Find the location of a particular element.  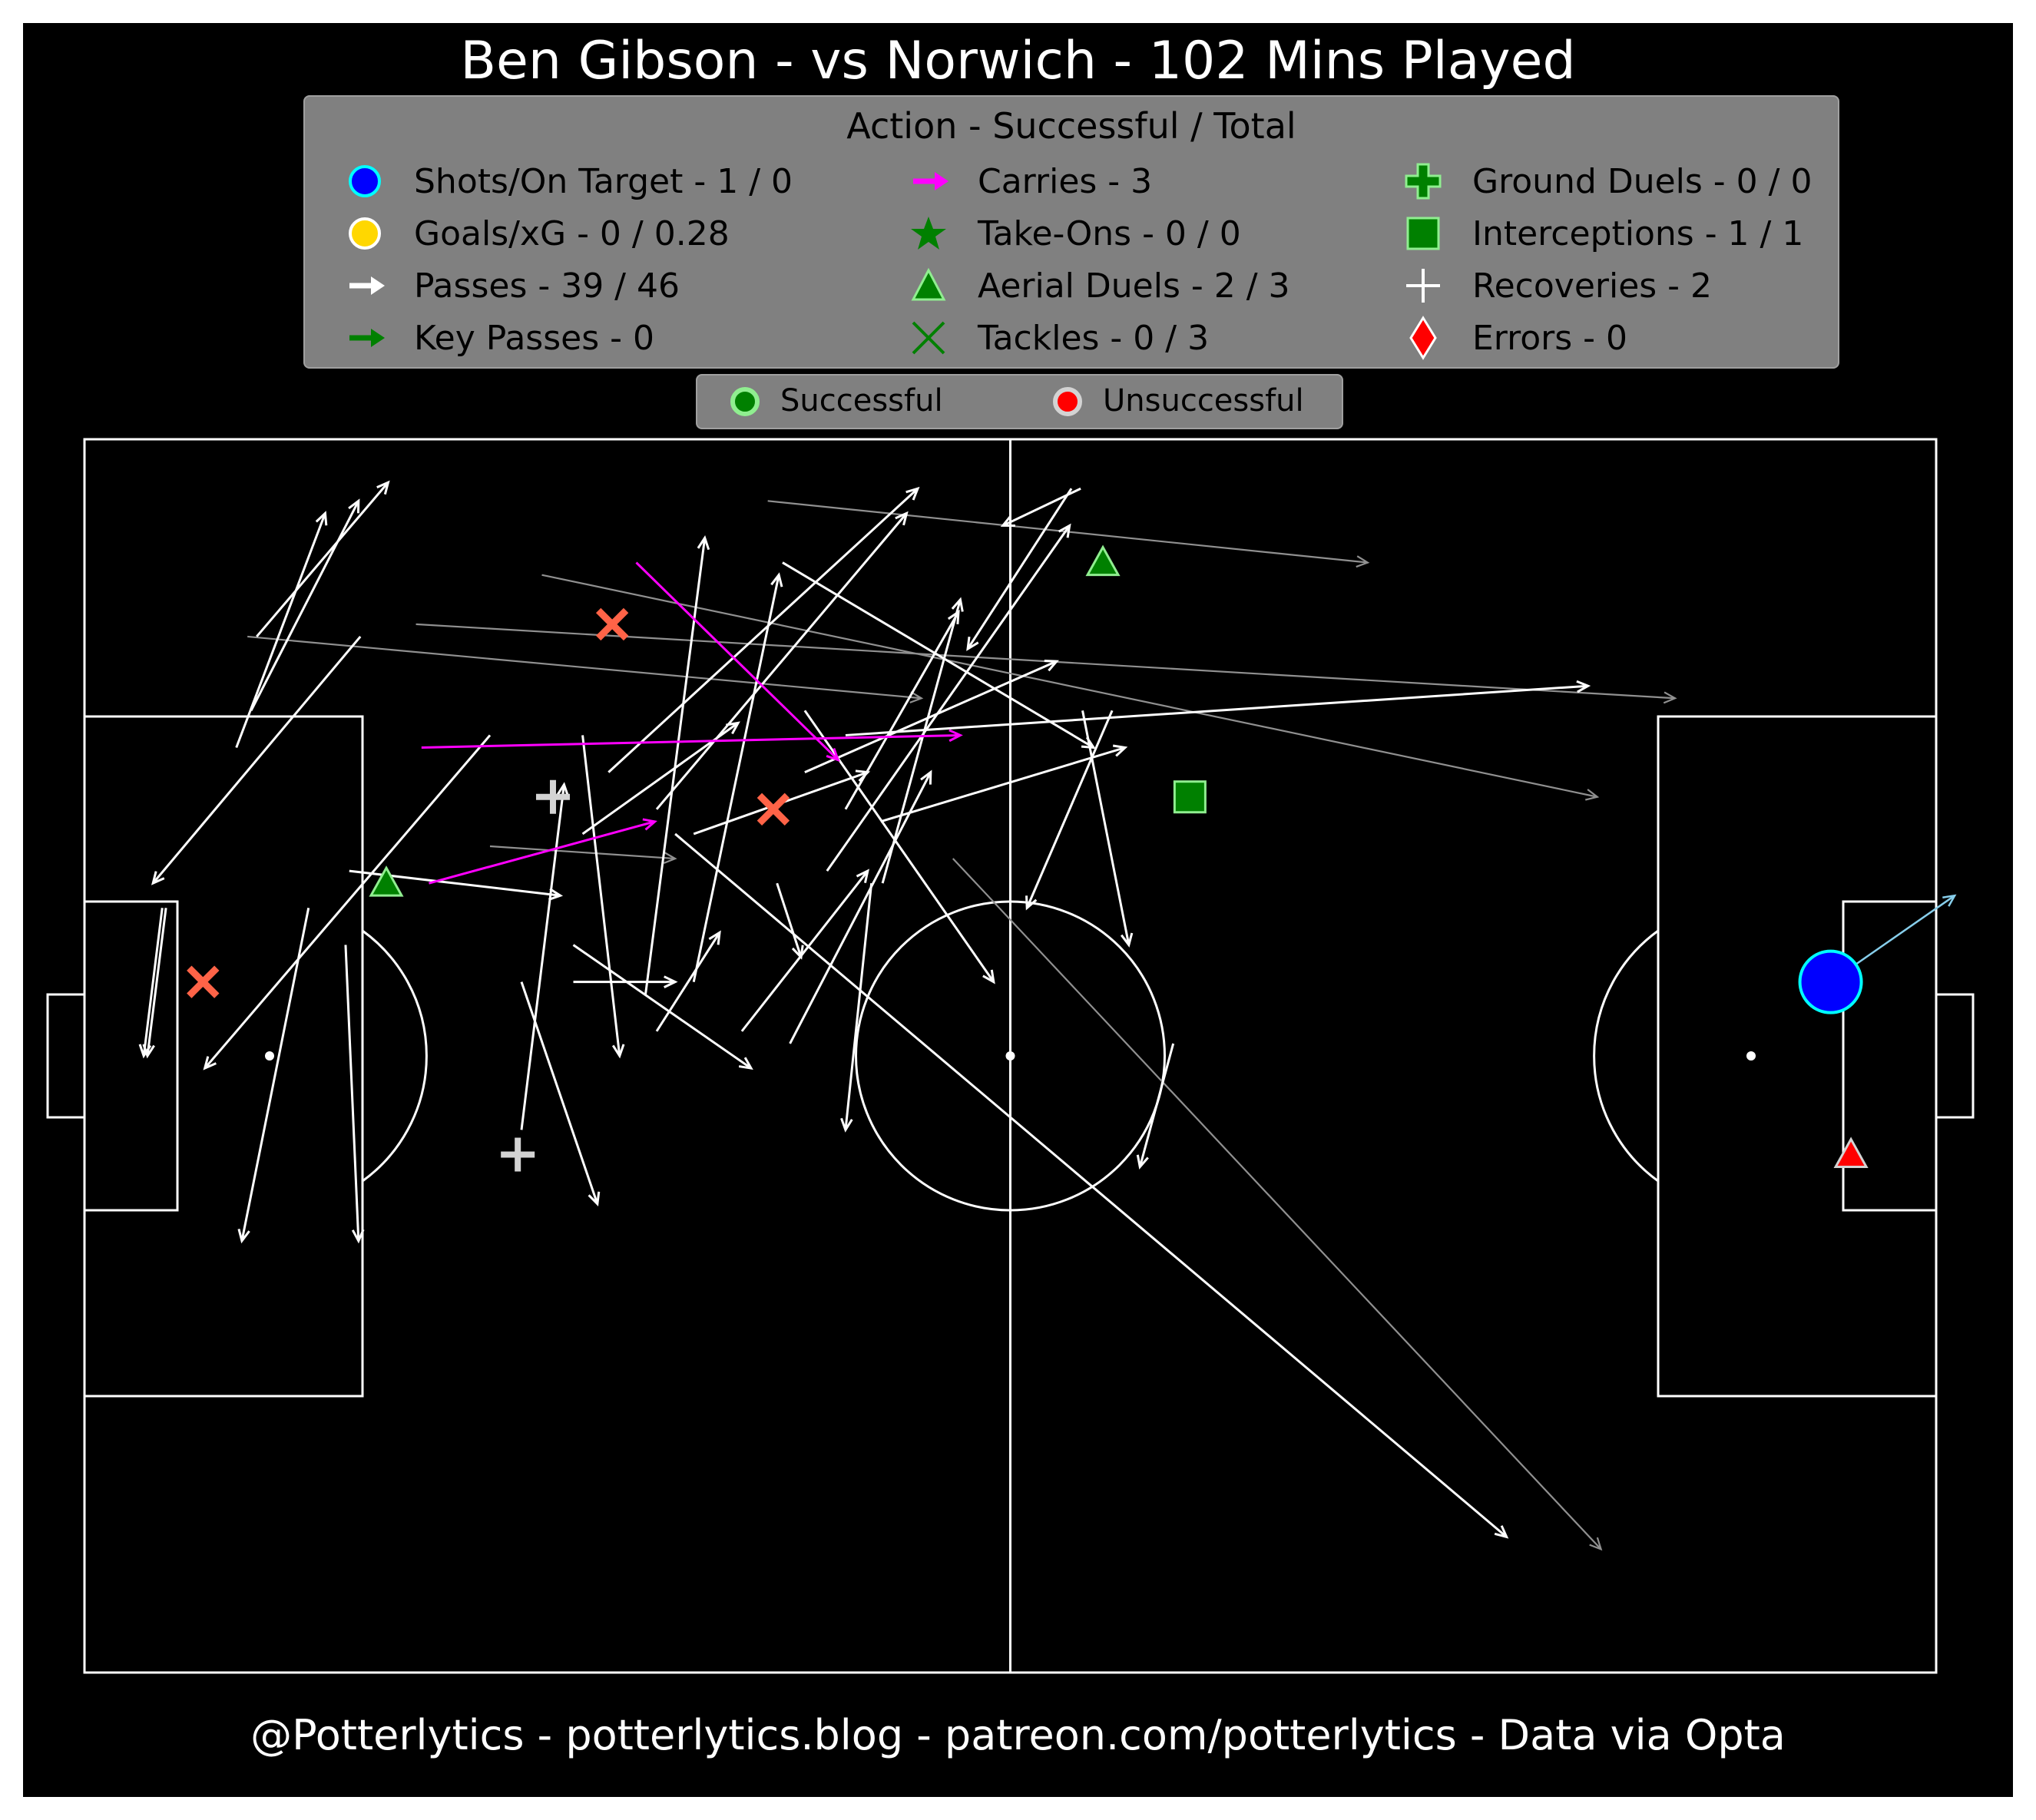

left-six-yard-box is located at coordinates (131, 1056).